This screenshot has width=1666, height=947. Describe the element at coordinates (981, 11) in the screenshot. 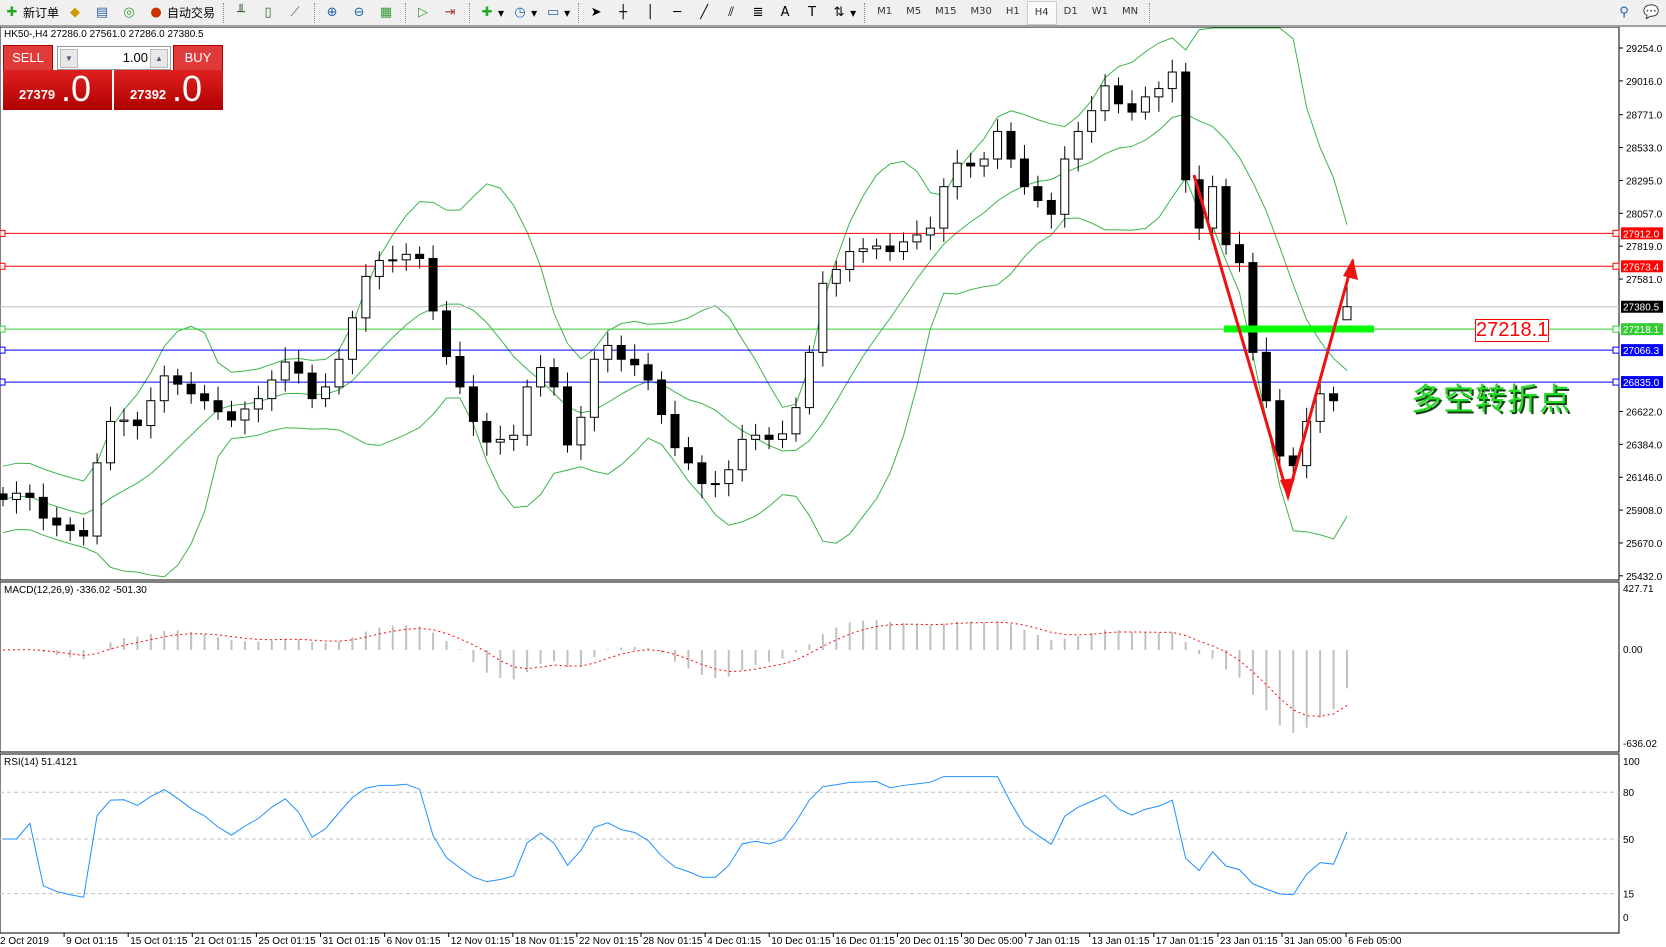

I see `timeframe-m30: M30` at that location.